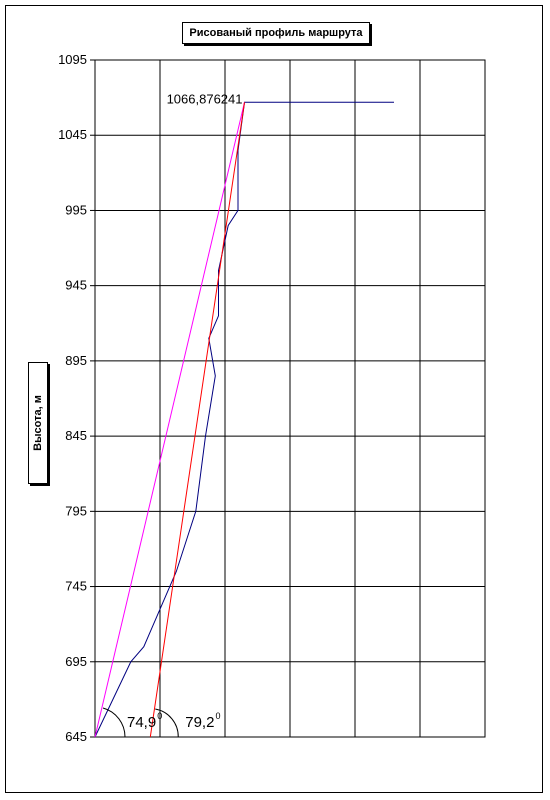 The height and width of the screenshot is (800, 550). What do you see at coordinates (141, 722) in the screenshot?
I see `angle-label-1: 74,9` at bounding box center [141, 722].